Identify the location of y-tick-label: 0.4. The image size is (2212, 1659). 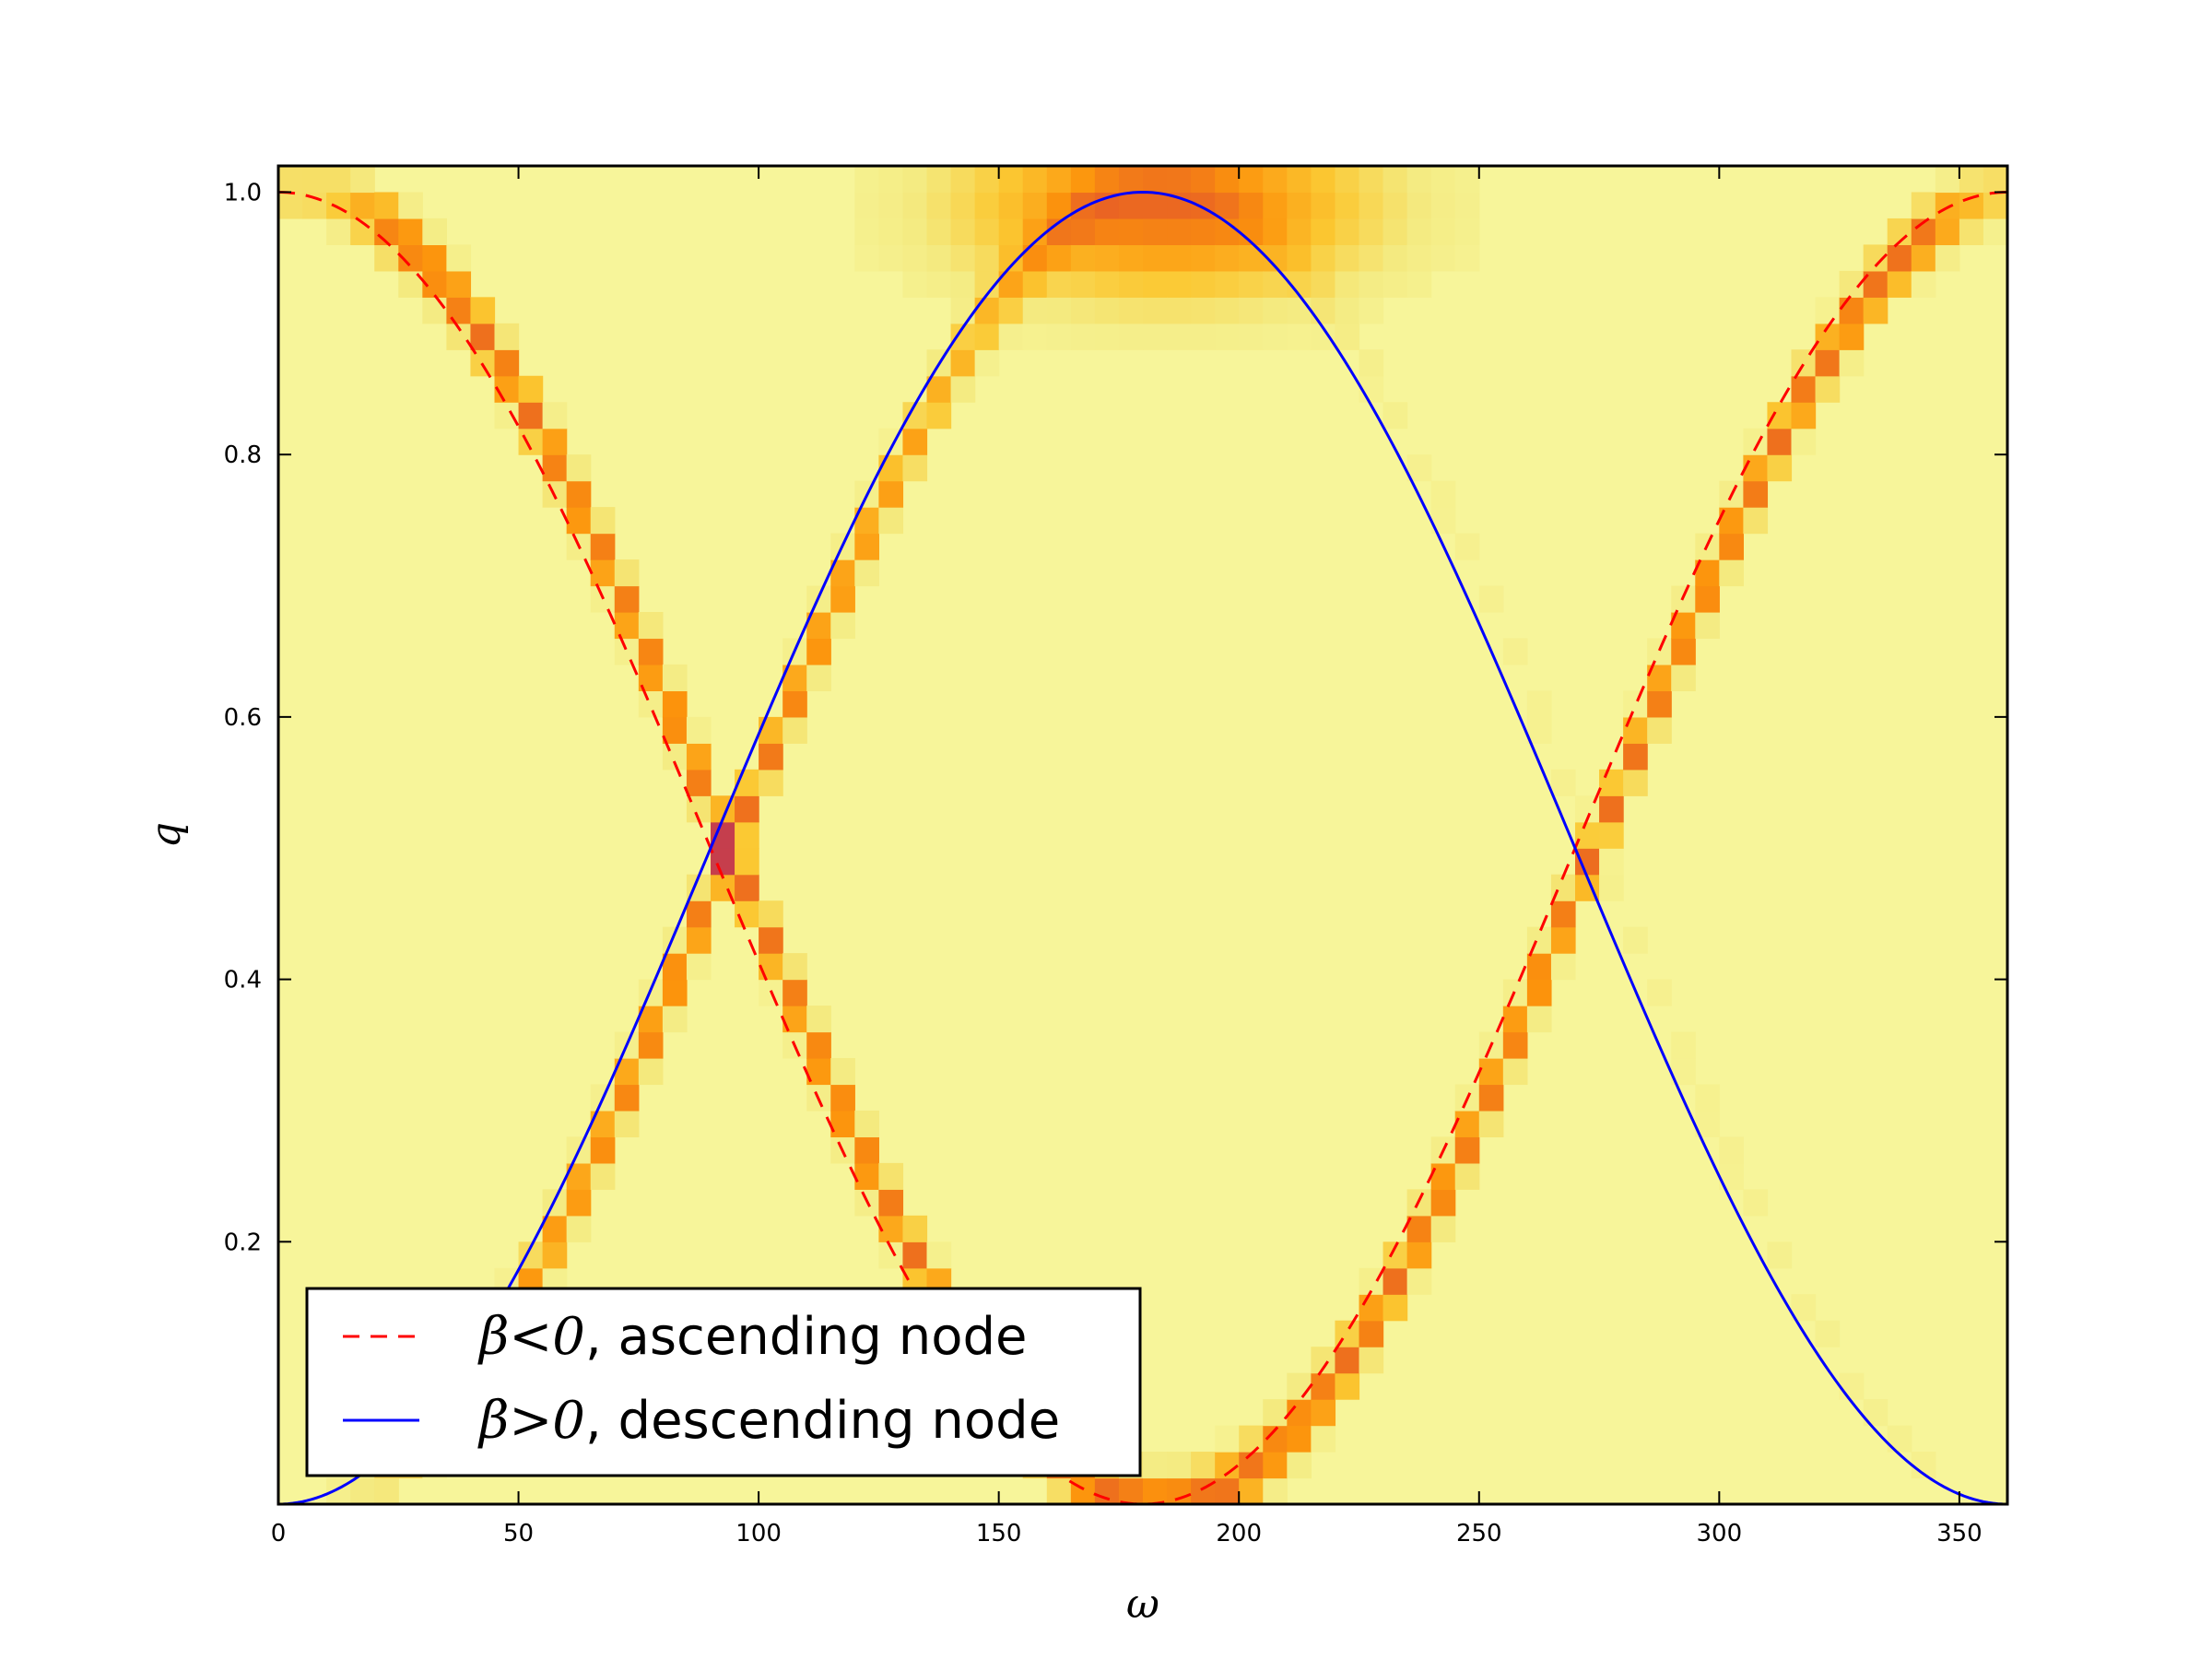
(243, 980).